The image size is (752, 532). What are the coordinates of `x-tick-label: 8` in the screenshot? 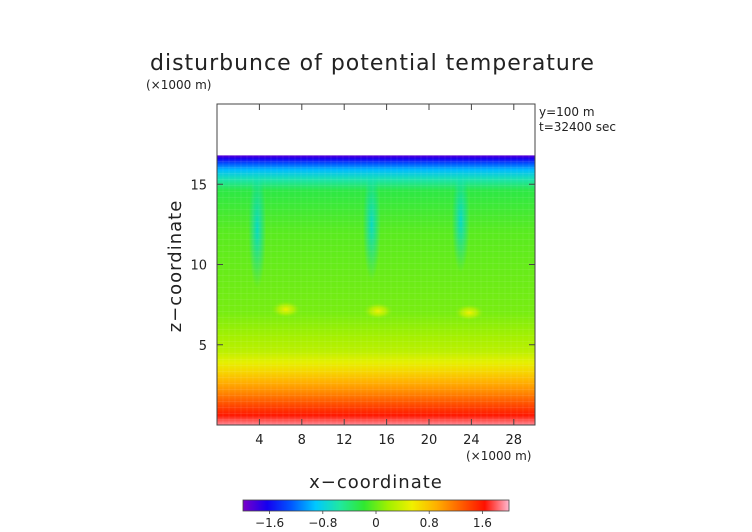 It's located at (302, 440).